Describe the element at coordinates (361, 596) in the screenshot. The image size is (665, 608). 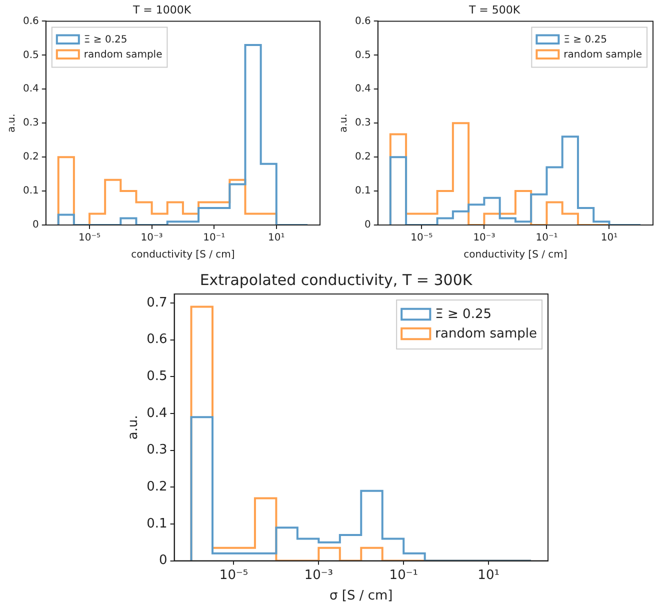
I see `x-axis-title: σ [S / cm]` at that location.